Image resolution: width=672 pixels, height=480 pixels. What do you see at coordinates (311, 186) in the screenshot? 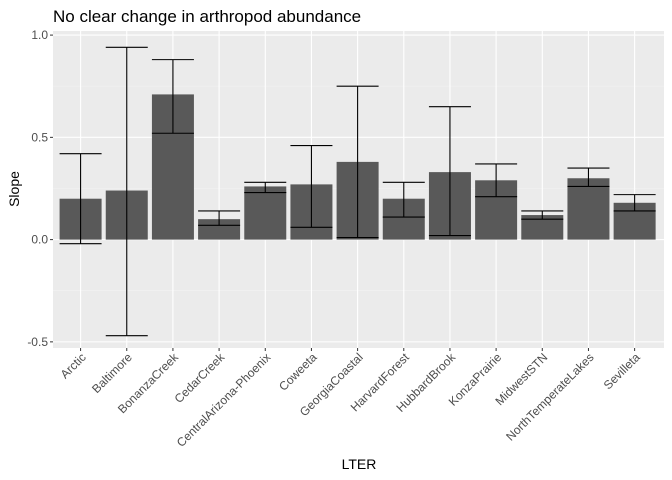
I see `error-bar-Coweeta` at bounding box center [311, 186].